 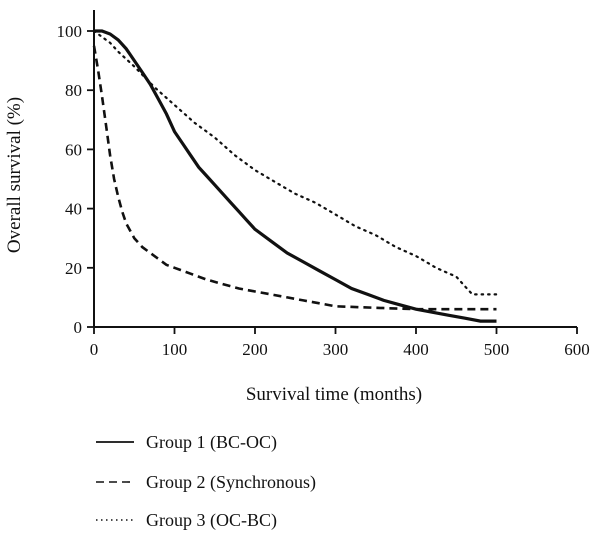 What do you see at coordinates (78, 327) in the screenshot?
I see `y-tick-label: 0` at bounding box center [78, 327].